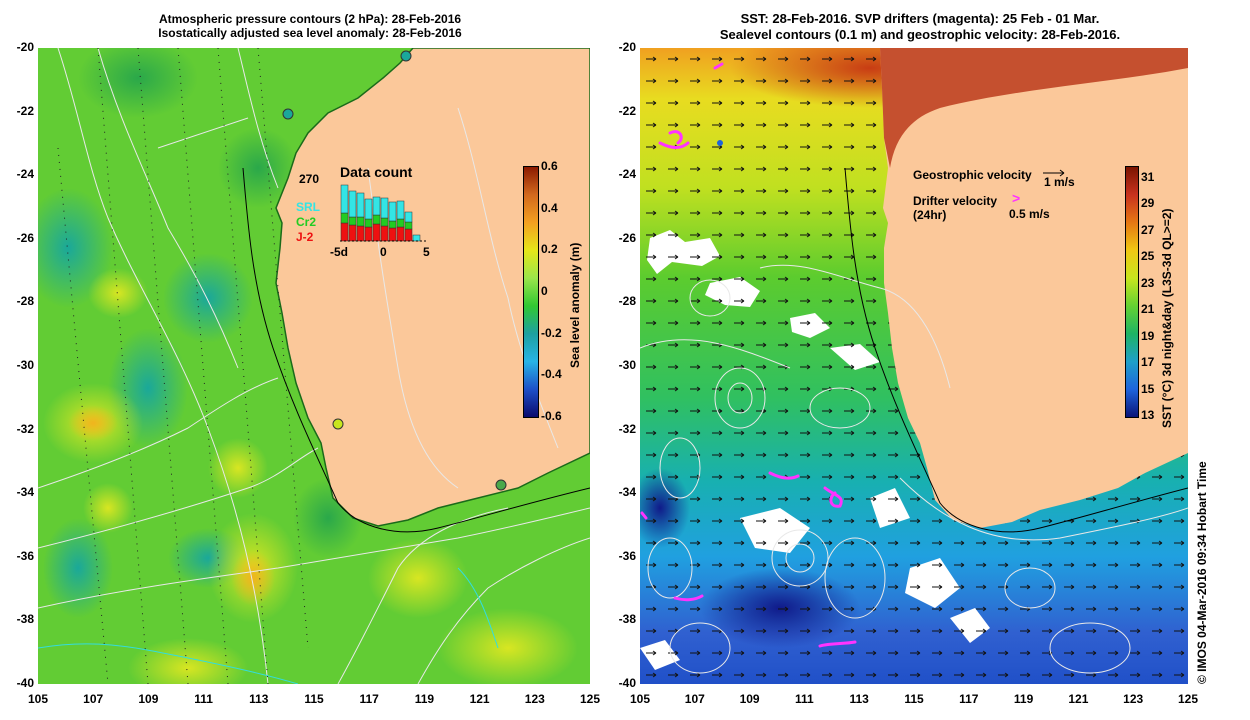  Describe the element at coordinates (1059, 182) in the screenshot. I see `geostrophic-speed-label: 1 m/s` at that location.